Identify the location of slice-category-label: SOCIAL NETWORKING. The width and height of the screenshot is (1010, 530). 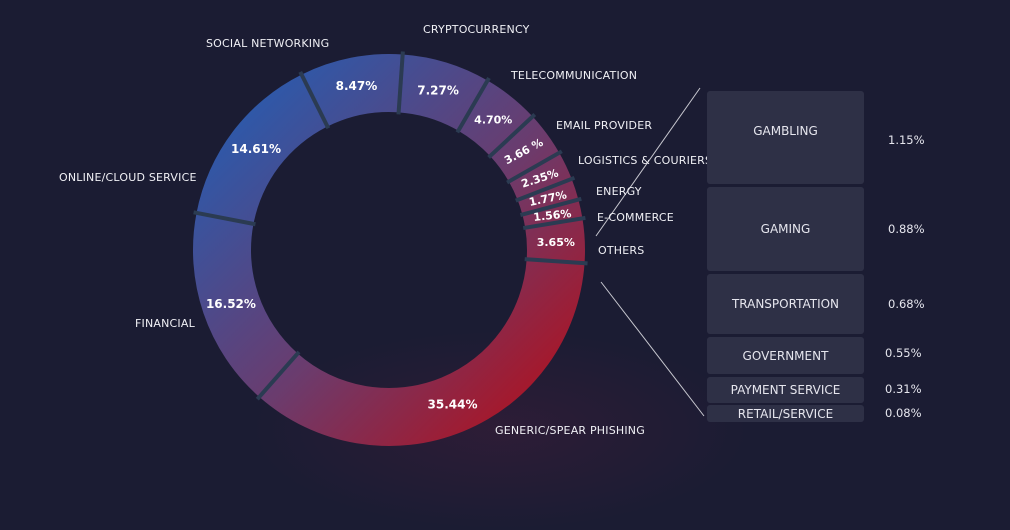
(268, 43).